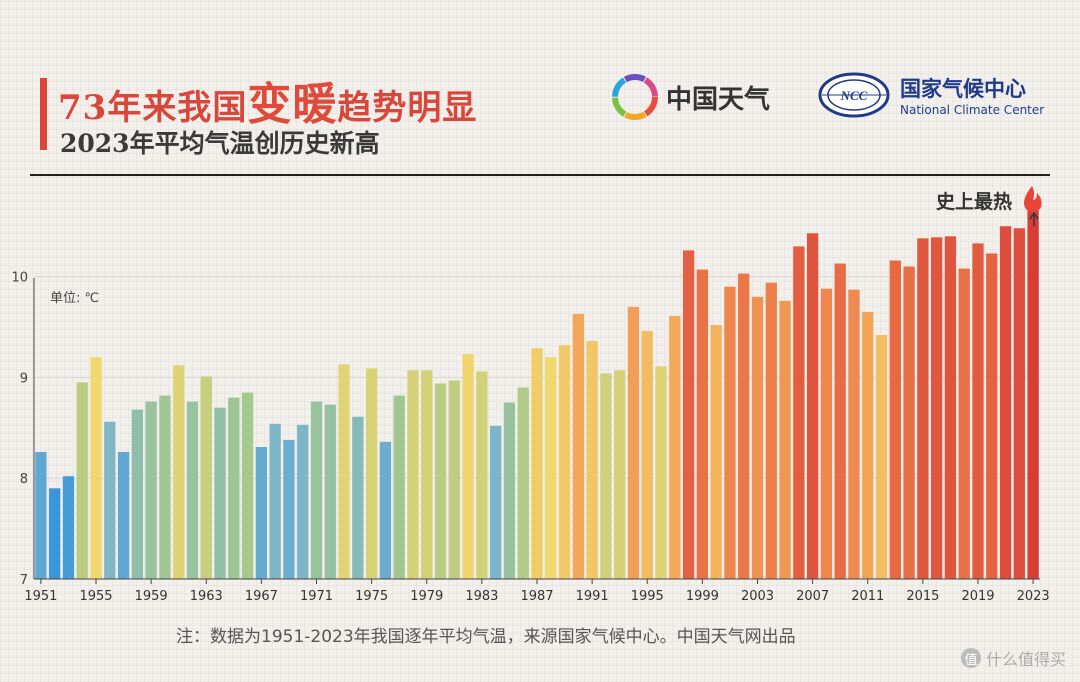  Describe the element at coordinates (1033, 199) in the screenshot. I see `flame-icon` at that location.